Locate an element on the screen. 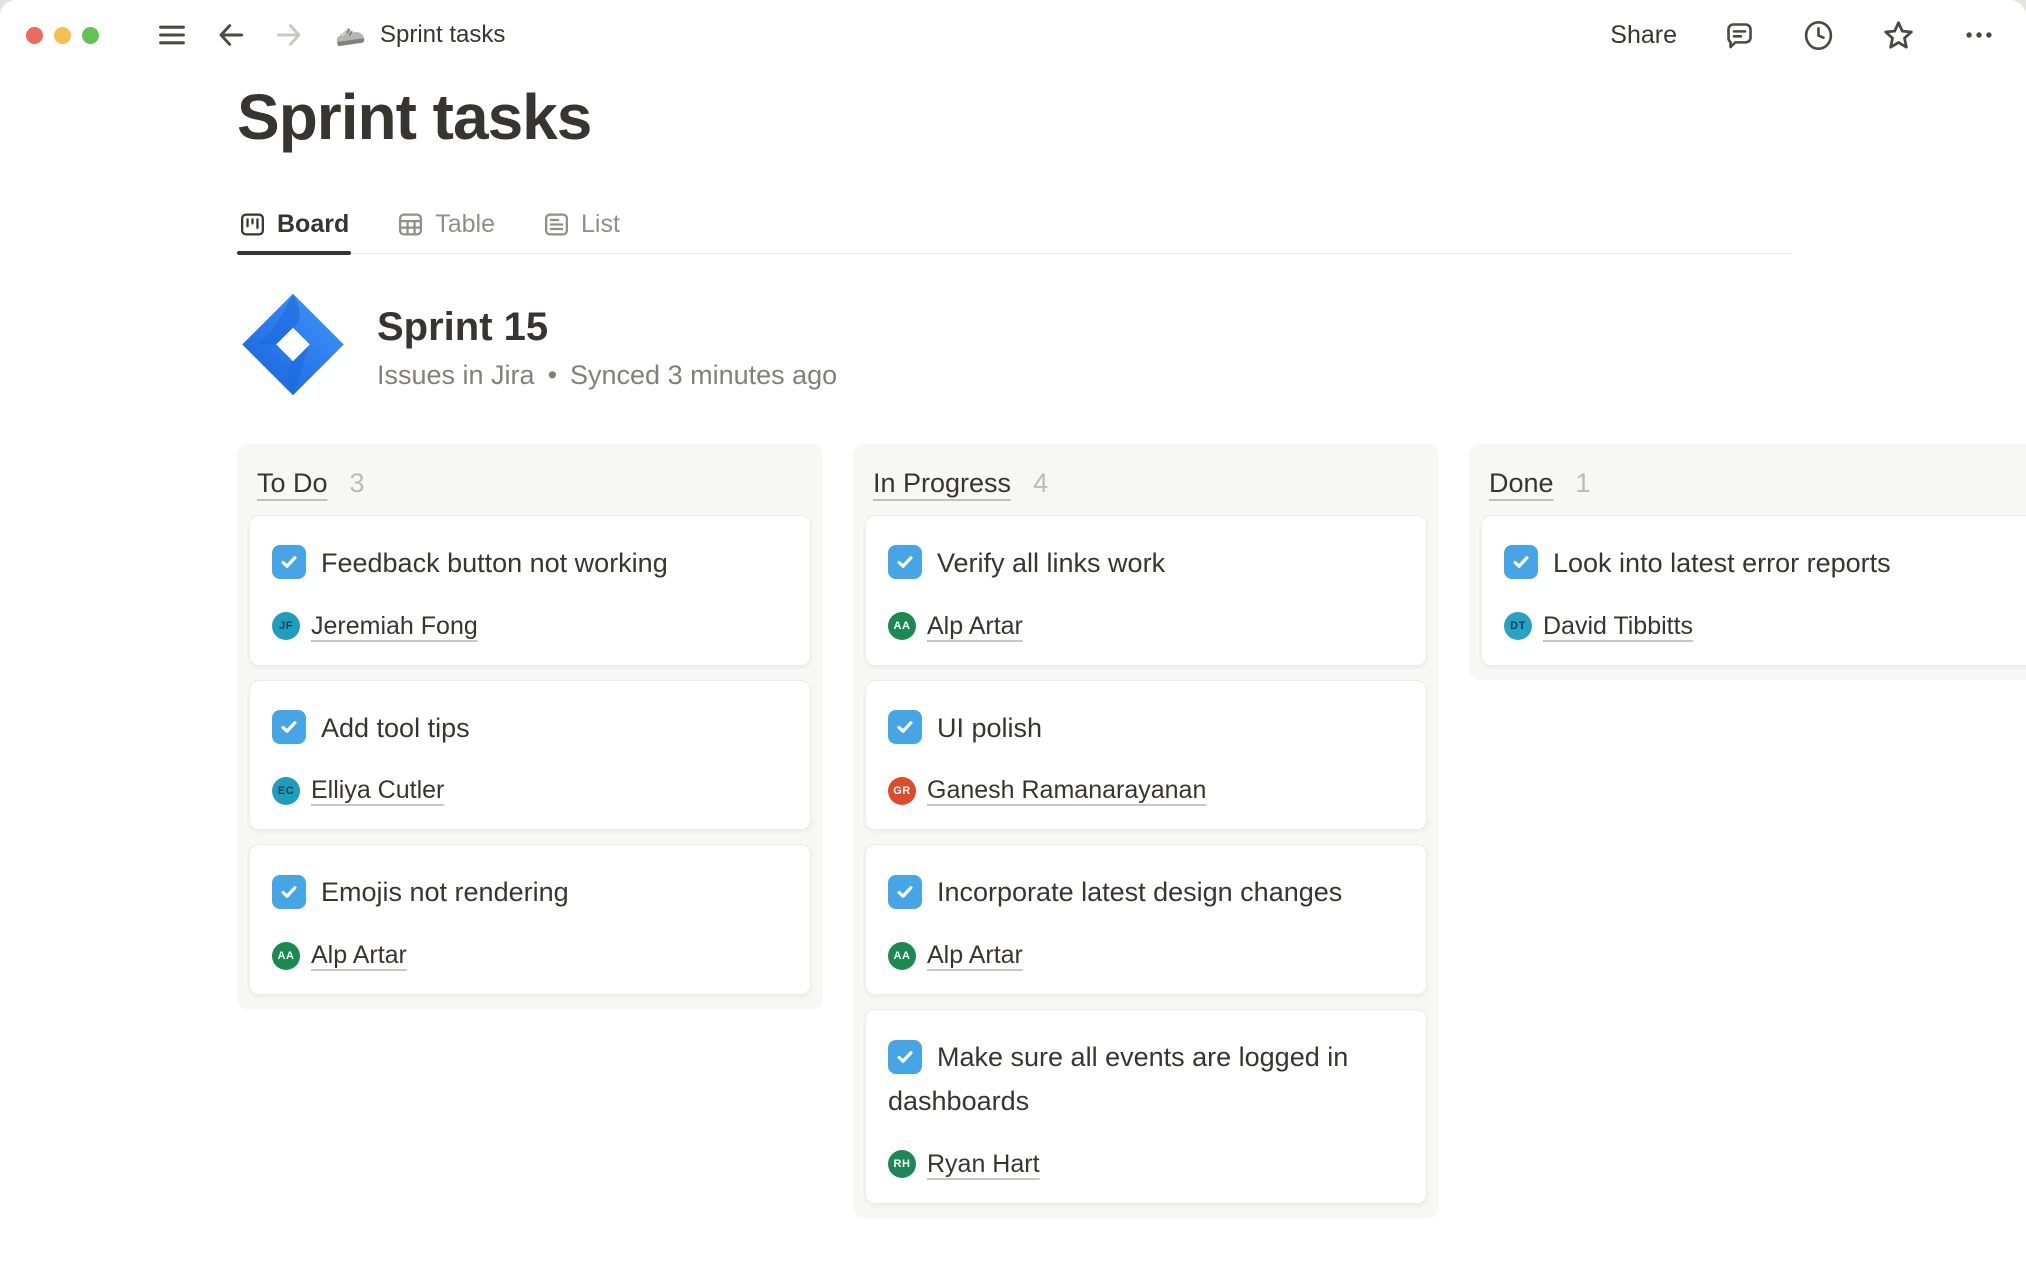 This screenshot has width=2026, height=1280. forward-button is located at coordinates (289, 35).